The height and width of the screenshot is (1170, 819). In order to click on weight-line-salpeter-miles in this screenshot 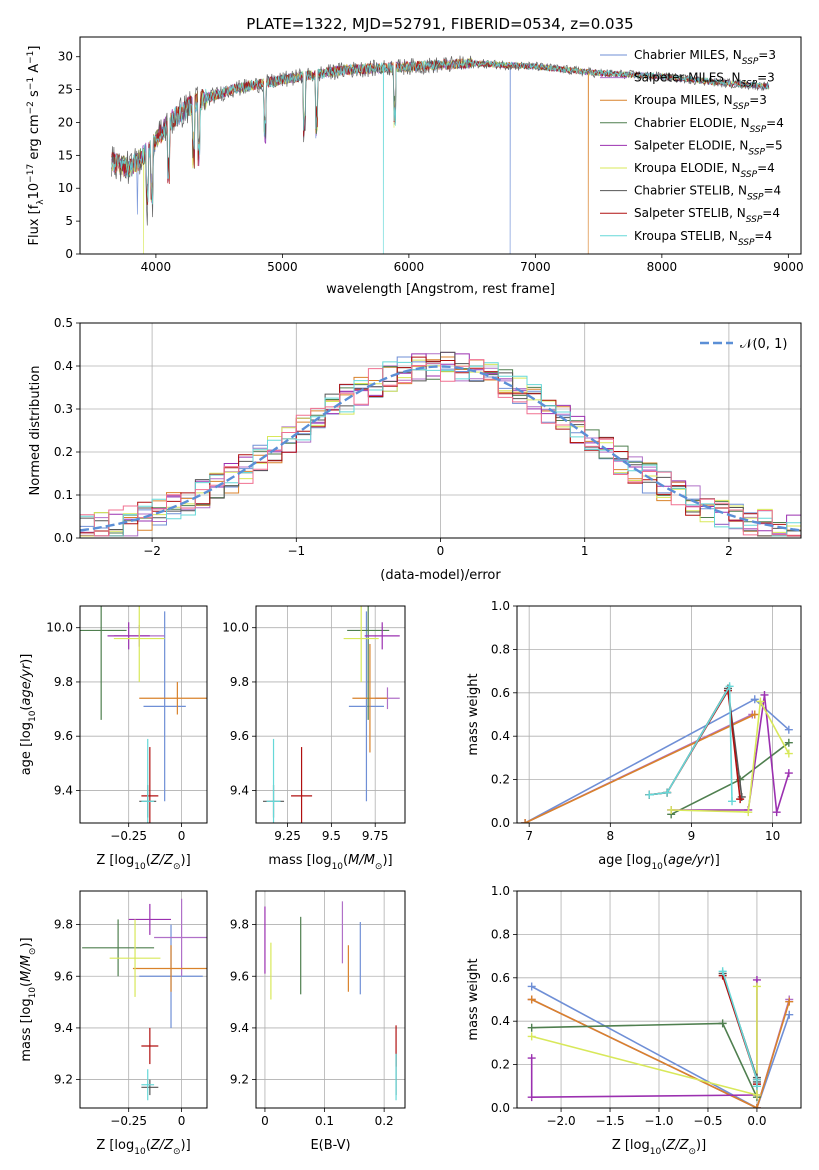, I will do `click(660, 1053)`.